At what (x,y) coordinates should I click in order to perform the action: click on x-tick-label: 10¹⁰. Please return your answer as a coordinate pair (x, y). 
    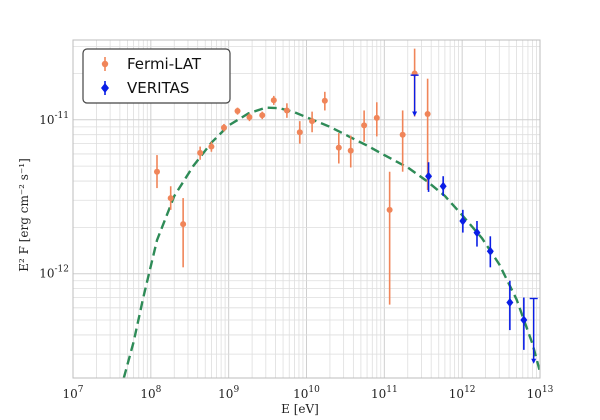
    Looking at the image, I should click on (306, 393).